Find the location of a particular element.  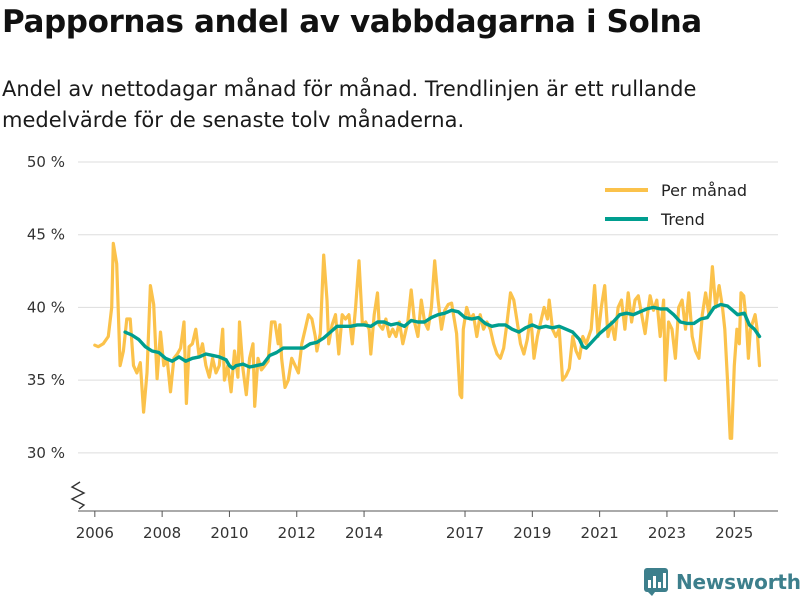

x-tick-label: 2021 is located at coordinates (600, 533).